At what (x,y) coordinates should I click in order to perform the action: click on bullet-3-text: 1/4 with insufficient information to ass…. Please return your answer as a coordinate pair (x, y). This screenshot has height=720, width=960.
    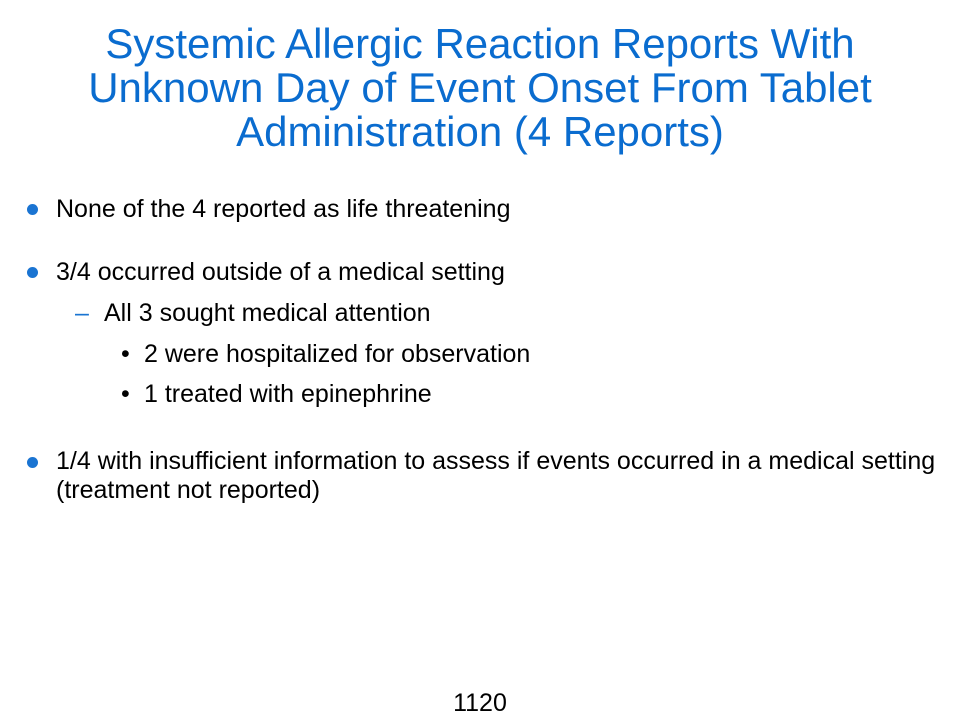
    Looking at the image, I should click on (496, 475).